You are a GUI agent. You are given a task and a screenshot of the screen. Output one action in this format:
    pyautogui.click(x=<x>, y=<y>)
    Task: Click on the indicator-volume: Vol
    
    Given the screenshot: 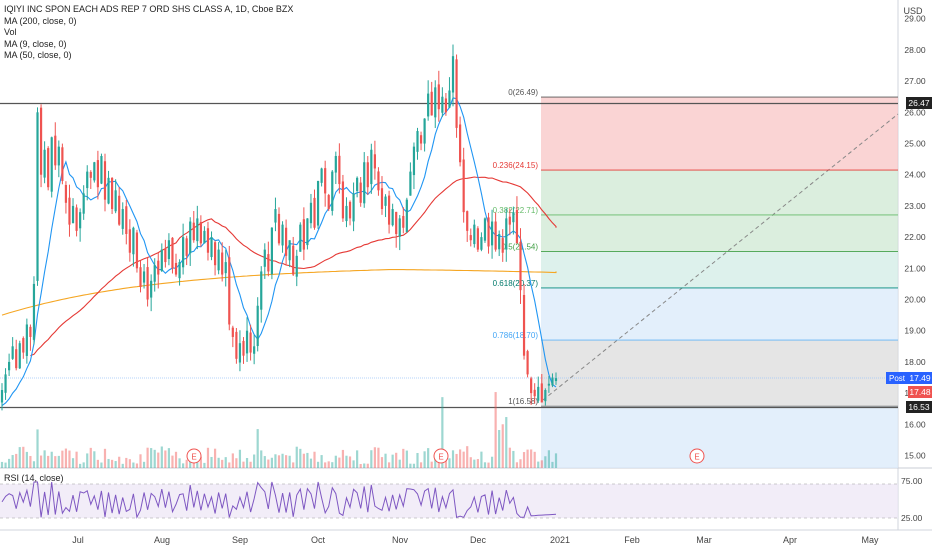 What is the action you would take?
    pyautogui.click(x=10, y=32)
    